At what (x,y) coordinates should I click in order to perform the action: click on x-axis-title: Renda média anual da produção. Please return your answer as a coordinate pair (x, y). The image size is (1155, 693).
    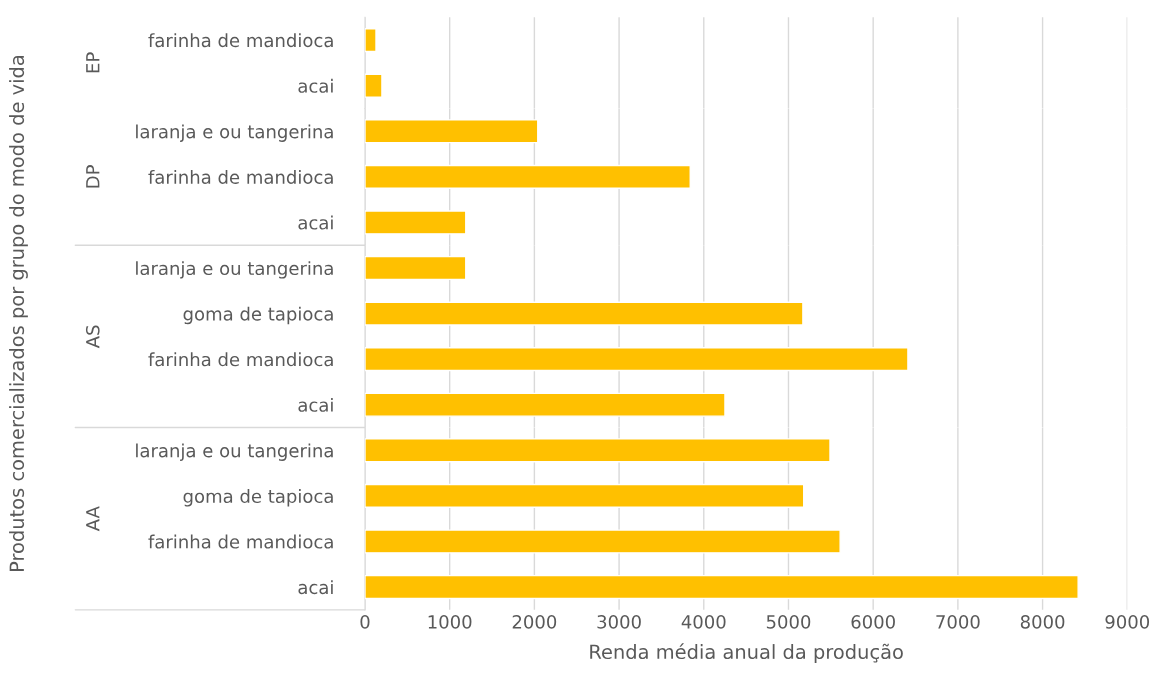
    Looking at the image, I should click on (746, 653).